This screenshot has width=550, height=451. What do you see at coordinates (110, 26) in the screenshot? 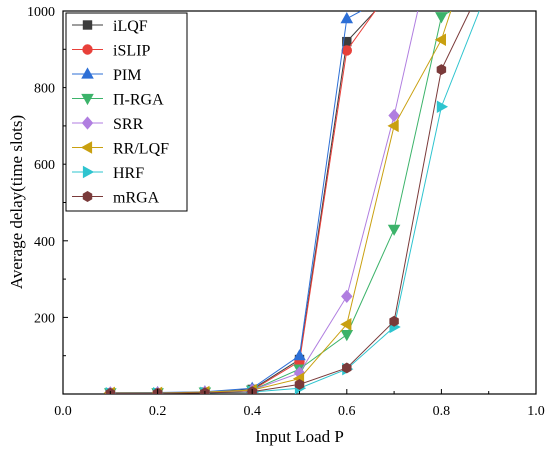
I see `legend-entry-ilqf: iLQF` at bounding box center [110, 26].